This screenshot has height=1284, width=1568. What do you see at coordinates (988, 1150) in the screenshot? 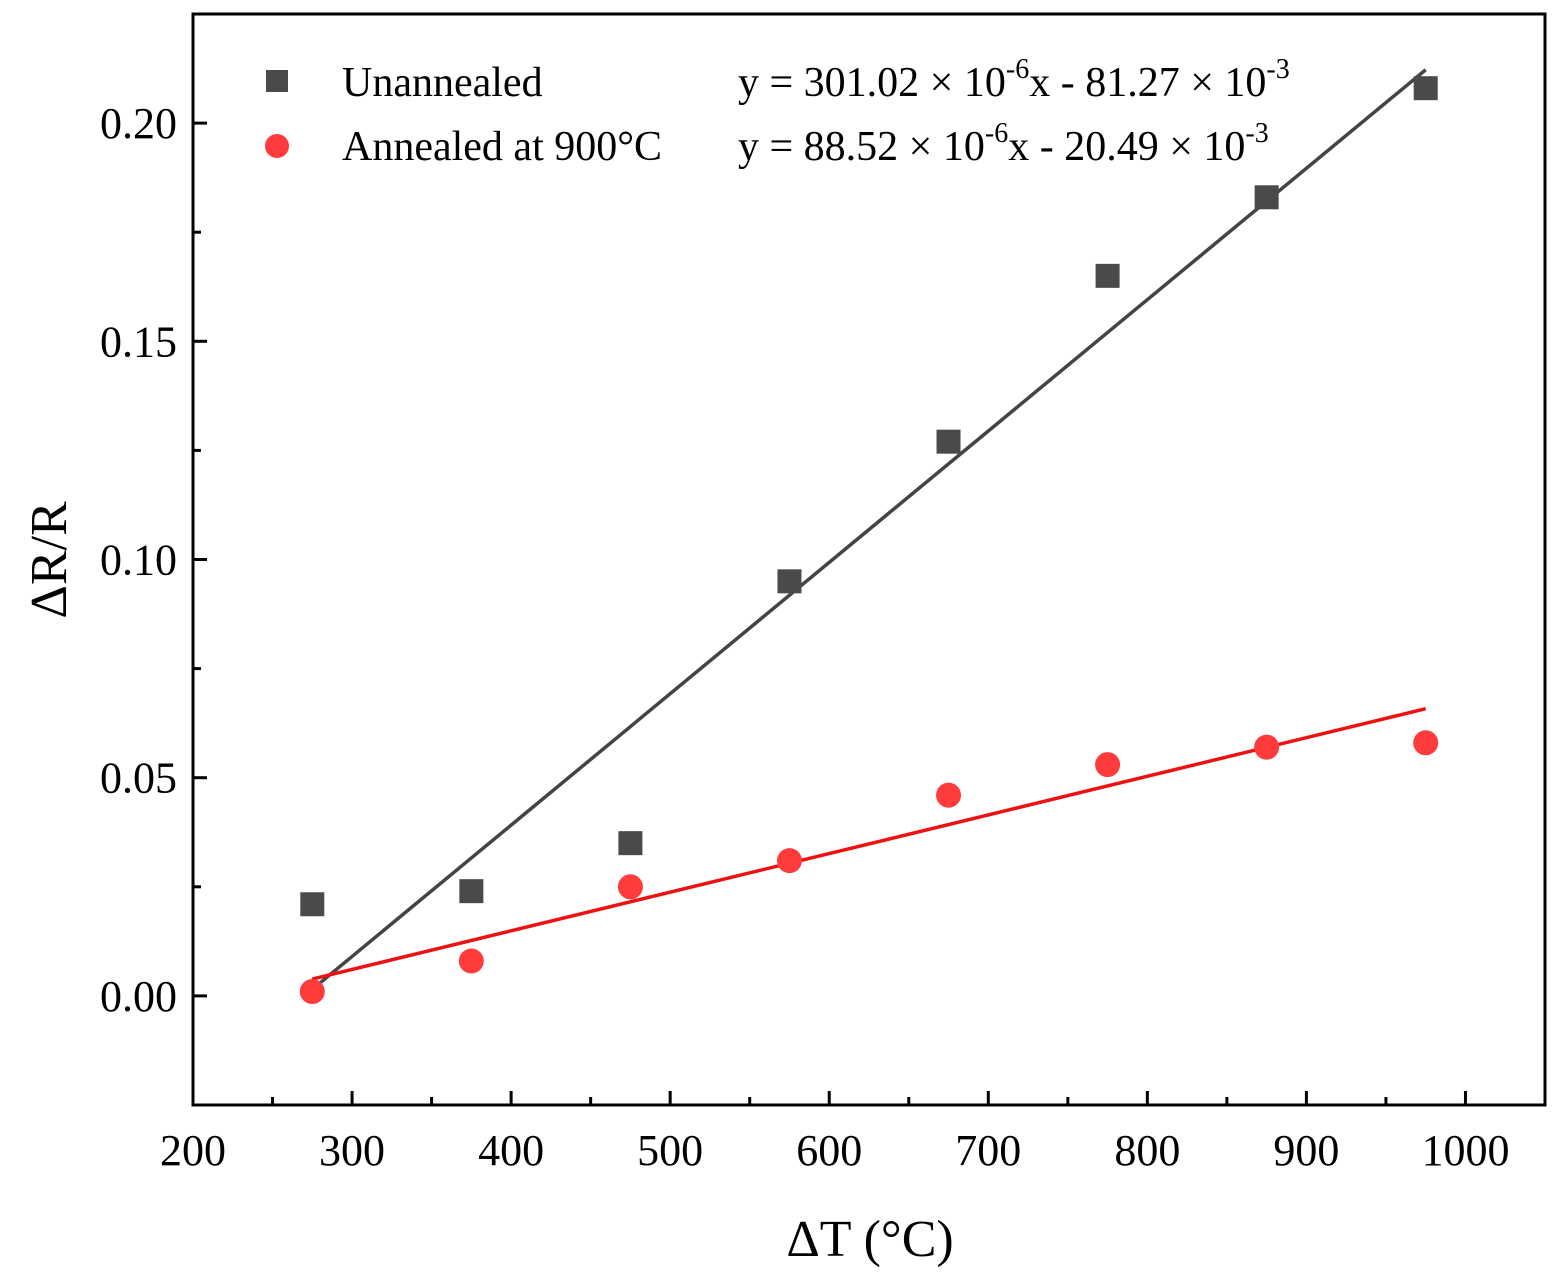
I see `x-tick-label: 700` at bounding box center [988, 1150].